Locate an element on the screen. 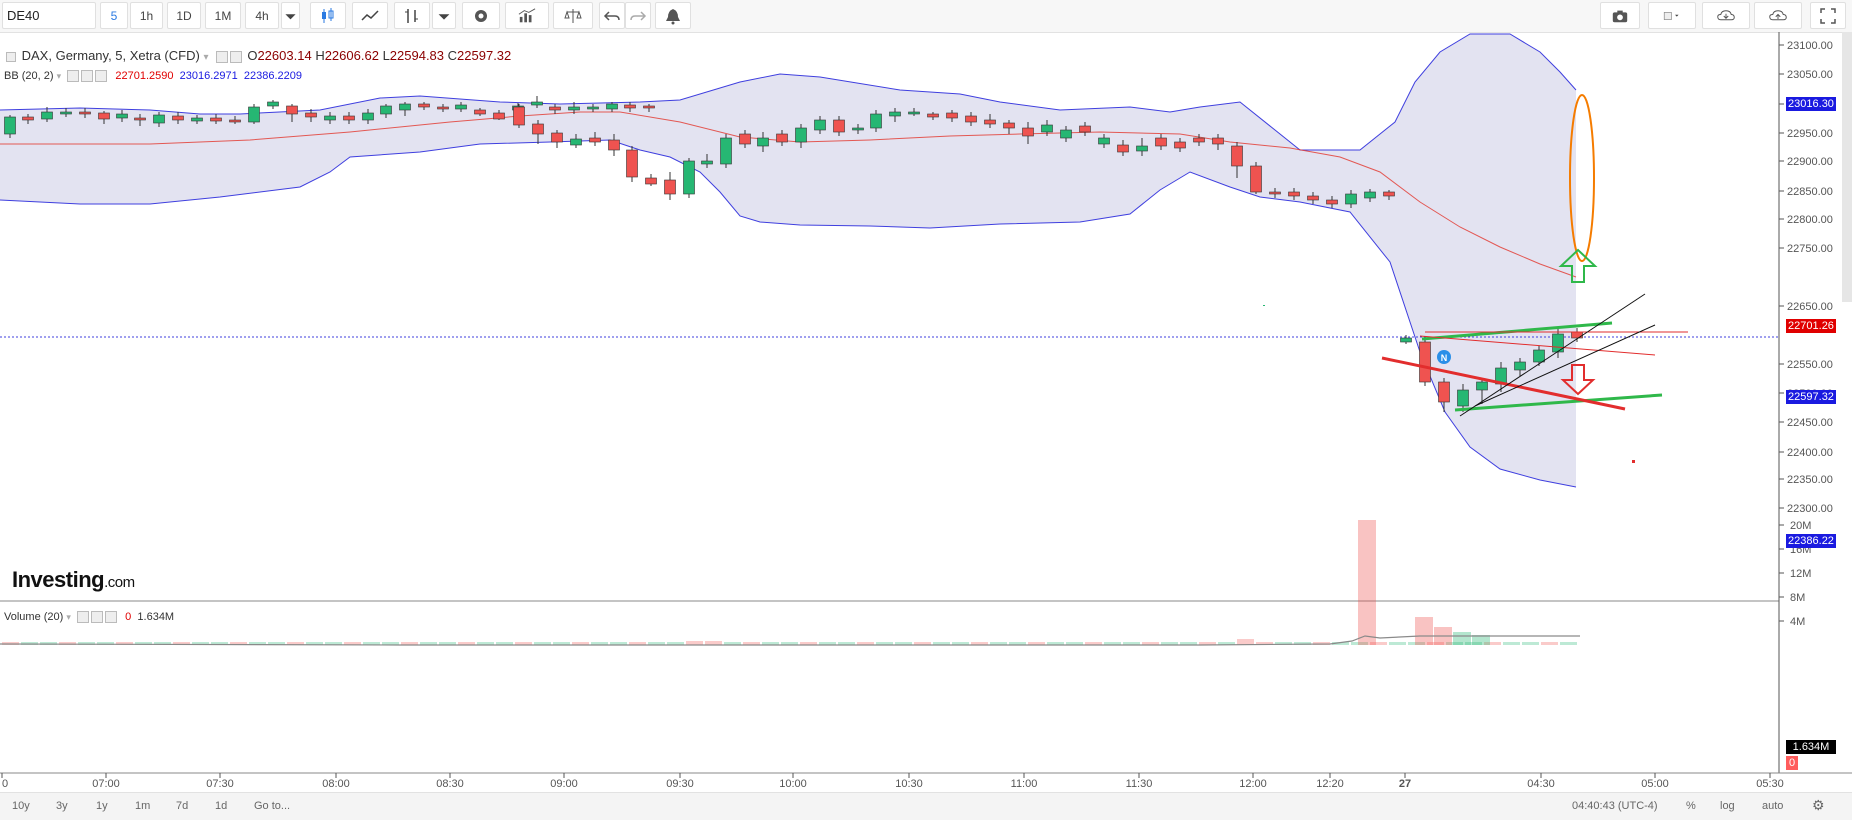 The image size is (1852, 820). volume-dropdown-icon: ▾ is located at coordinates (68, 617).